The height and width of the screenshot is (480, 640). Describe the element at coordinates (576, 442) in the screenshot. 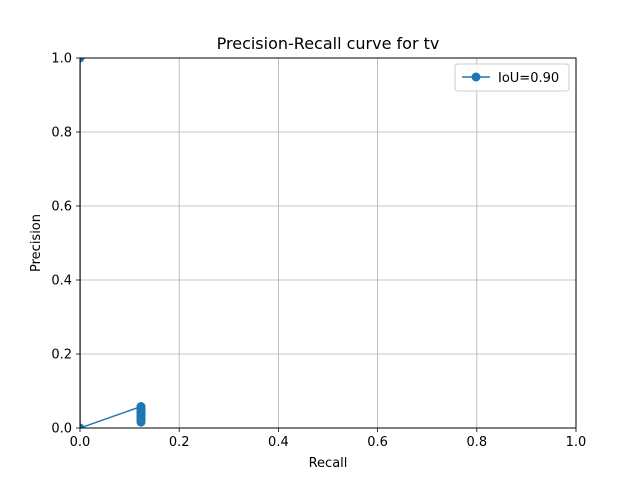

I see `x-tick-label-5: 1.0` at that location.